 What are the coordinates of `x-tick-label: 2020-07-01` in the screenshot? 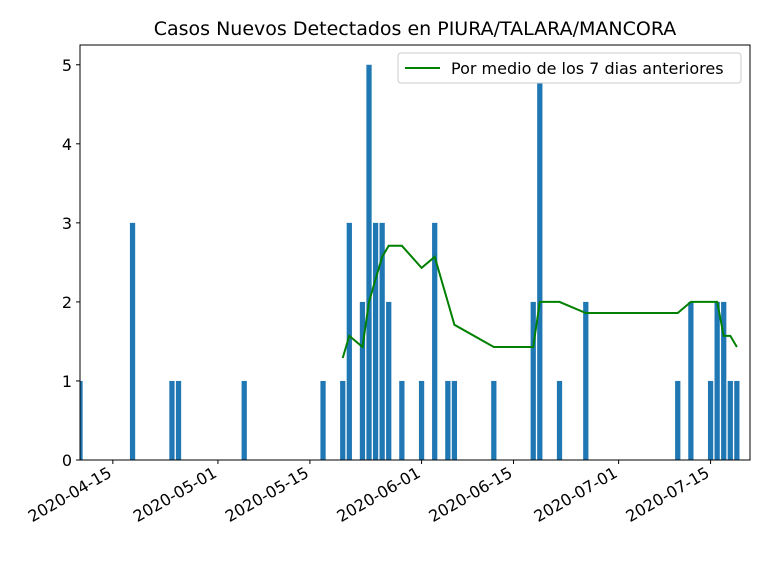 It's located at (576, 494).